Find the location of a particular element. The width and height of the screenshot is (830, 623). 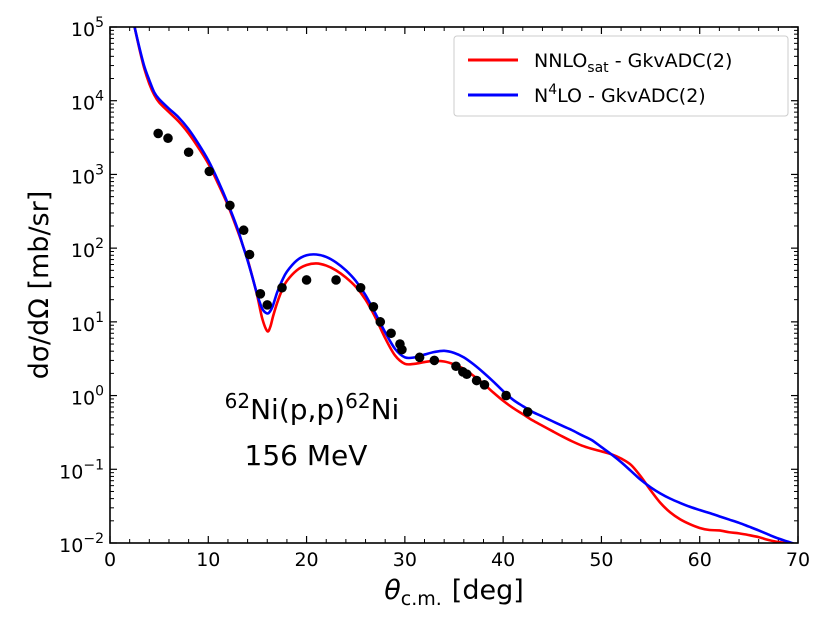

x-tick-label: 30 is located at coordinates (405, 560).